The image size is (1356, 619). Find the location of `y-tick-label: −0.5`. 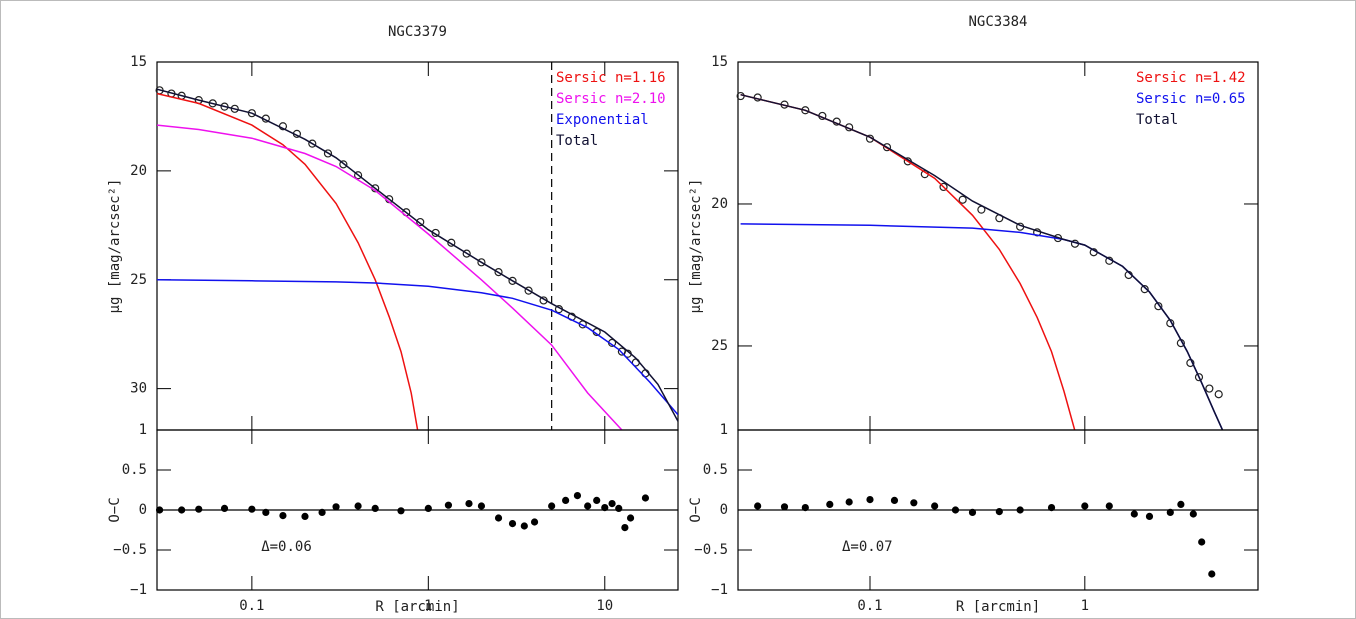

y-tick-label: −0.5 is located at coordinates (711, 550).